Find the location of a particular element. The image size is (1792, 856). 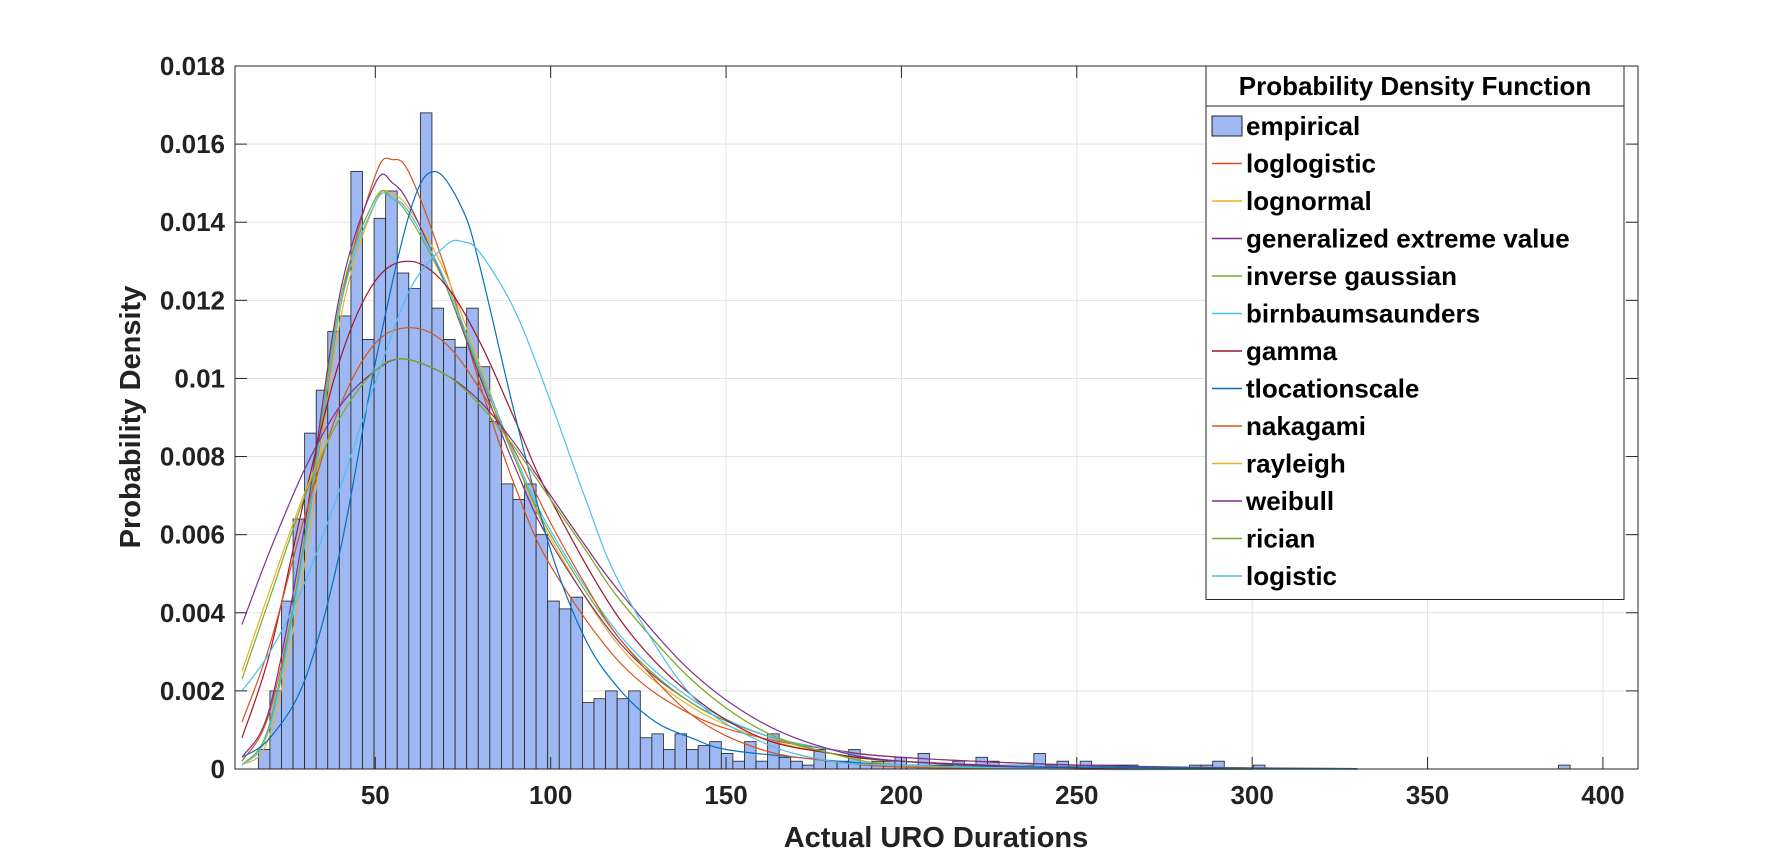

legend-entry: birnbaumsaunders is located at coordinates (1363, 314).